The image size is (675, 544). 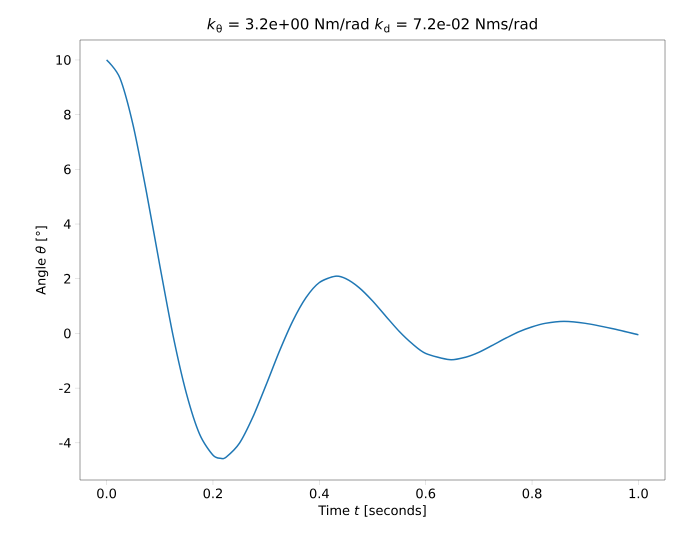 What do you see at coordinates (372, 511) in the screenshot?
I see `x-axis-title: Time t [seconds]` at bounding box center [372, 511].